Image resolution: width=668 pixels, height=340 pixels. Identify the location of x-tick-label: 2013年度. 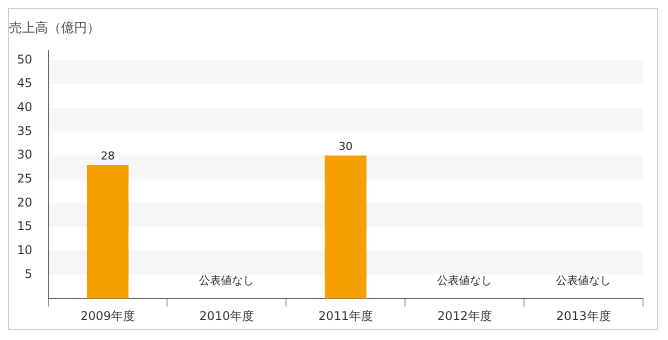
(583, 315).